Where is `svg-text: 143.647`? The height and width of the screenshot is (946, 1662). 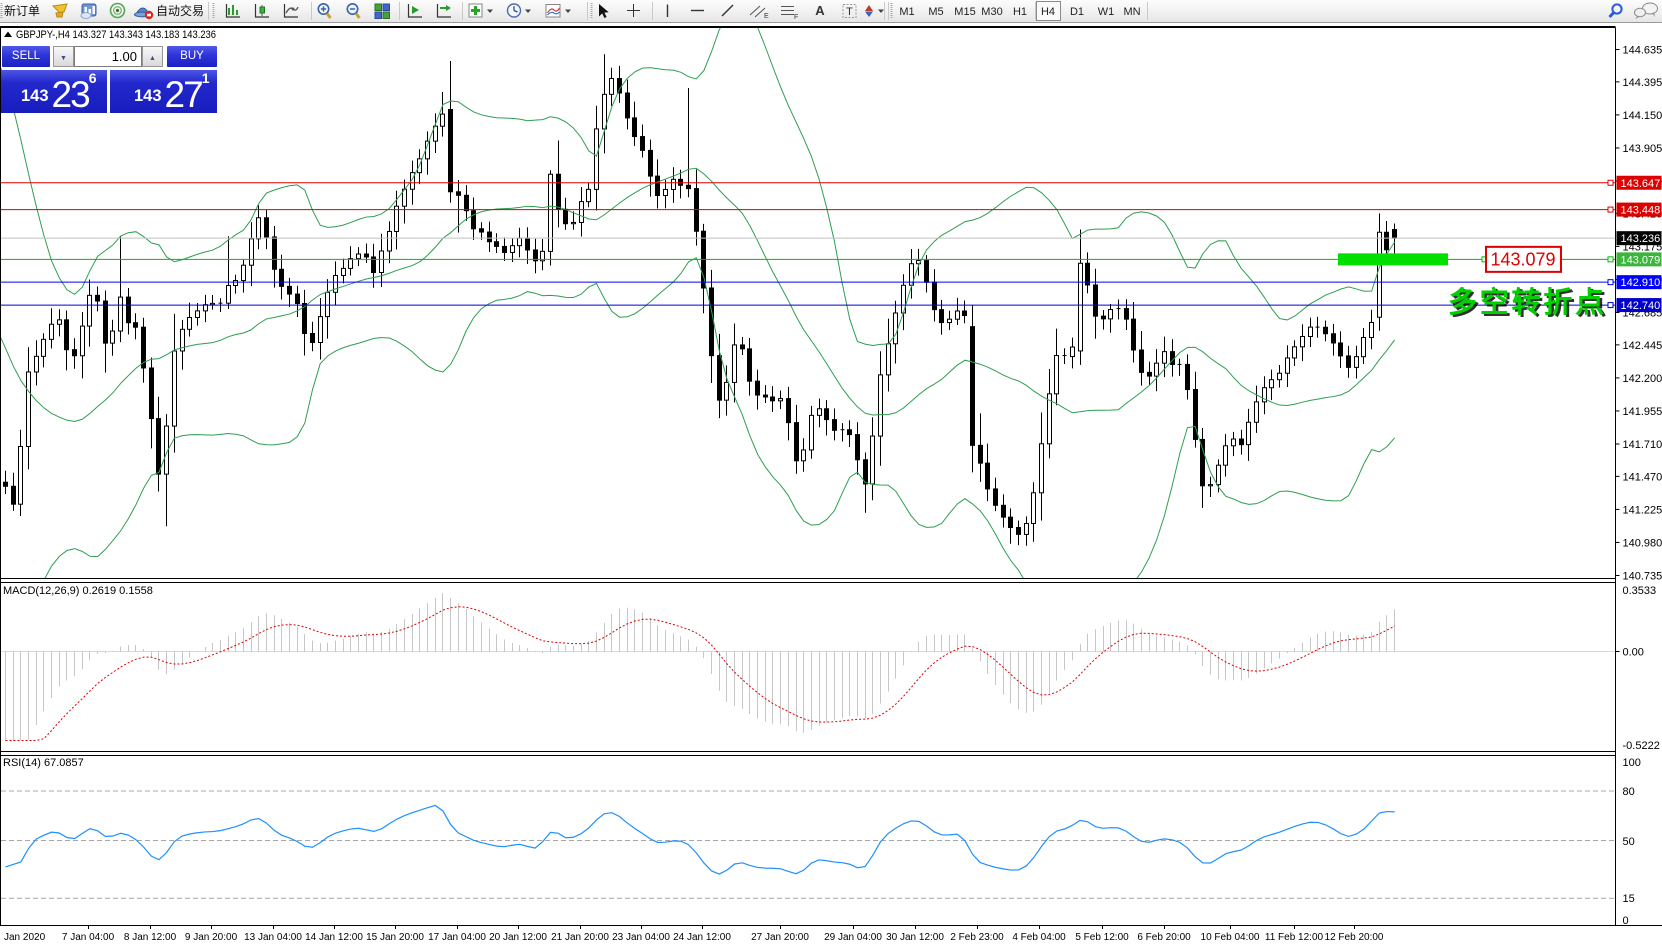 svg-text: 143.647 is located at coordinates (1641, 184).